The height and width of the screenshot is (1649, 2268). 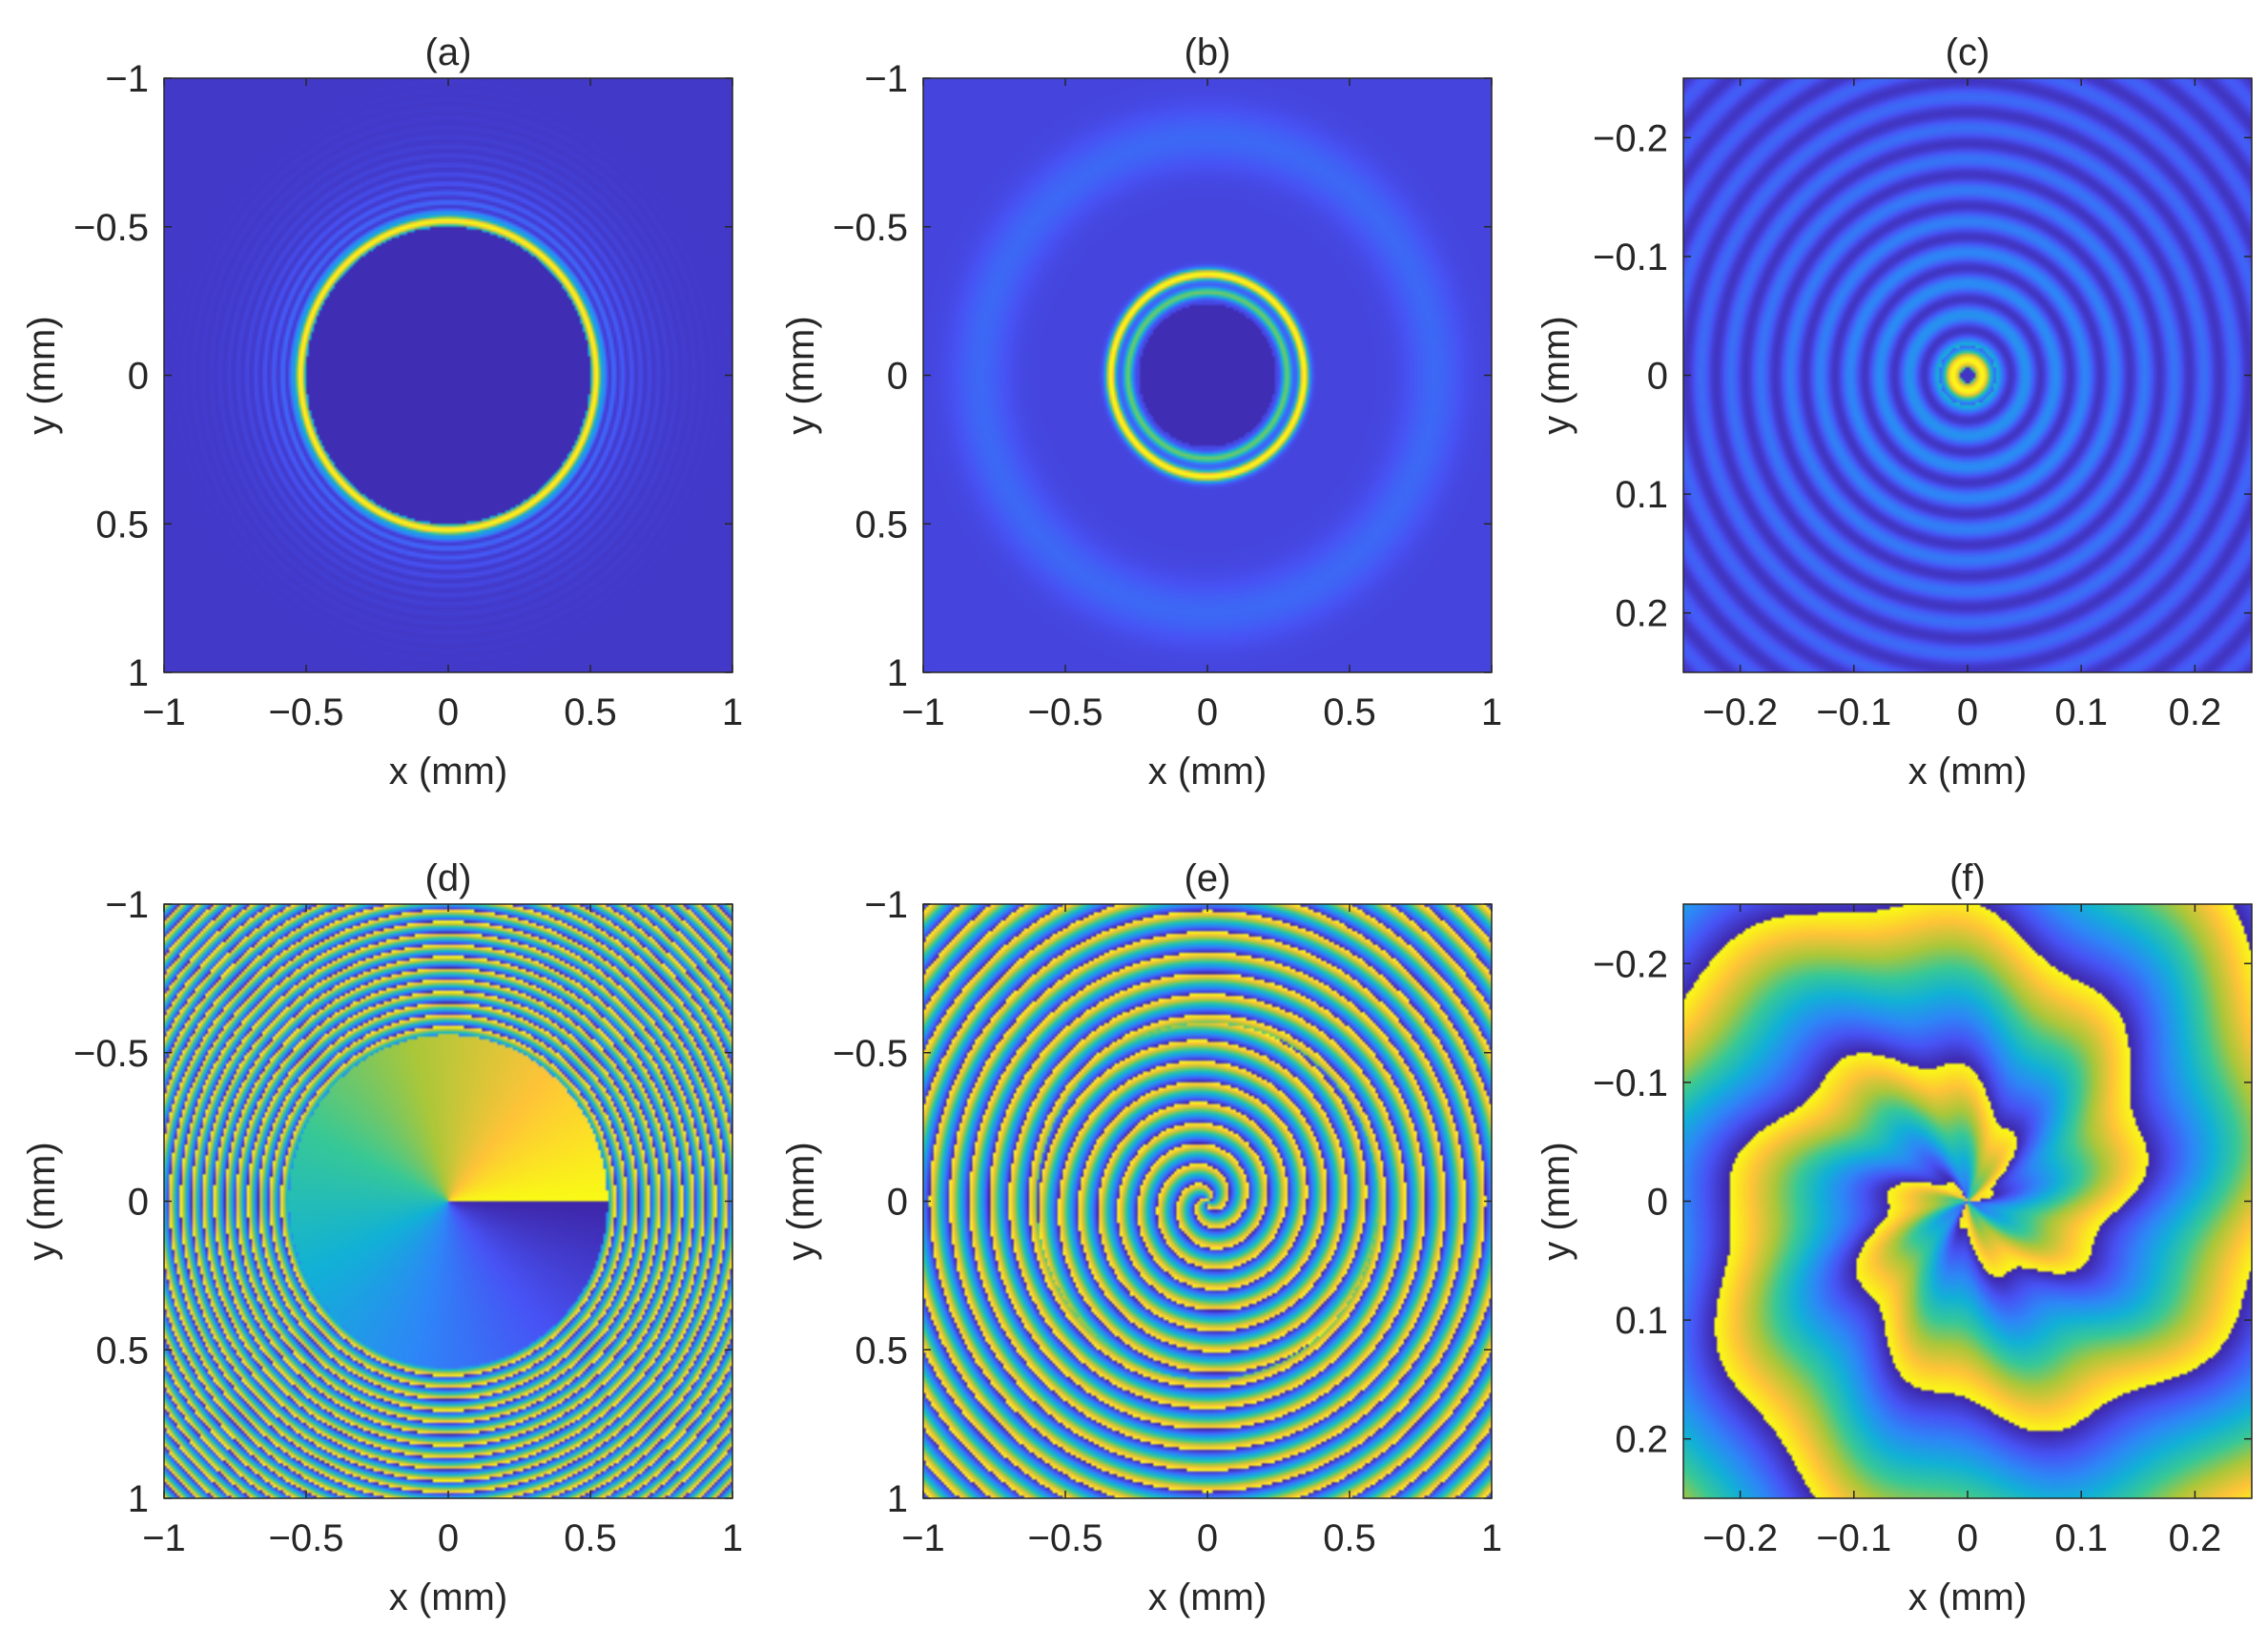 What do you see at coordinates (1968, 52) in the screenshot?
I see `panel-title: (c)` at bounding box center [1968, 52].